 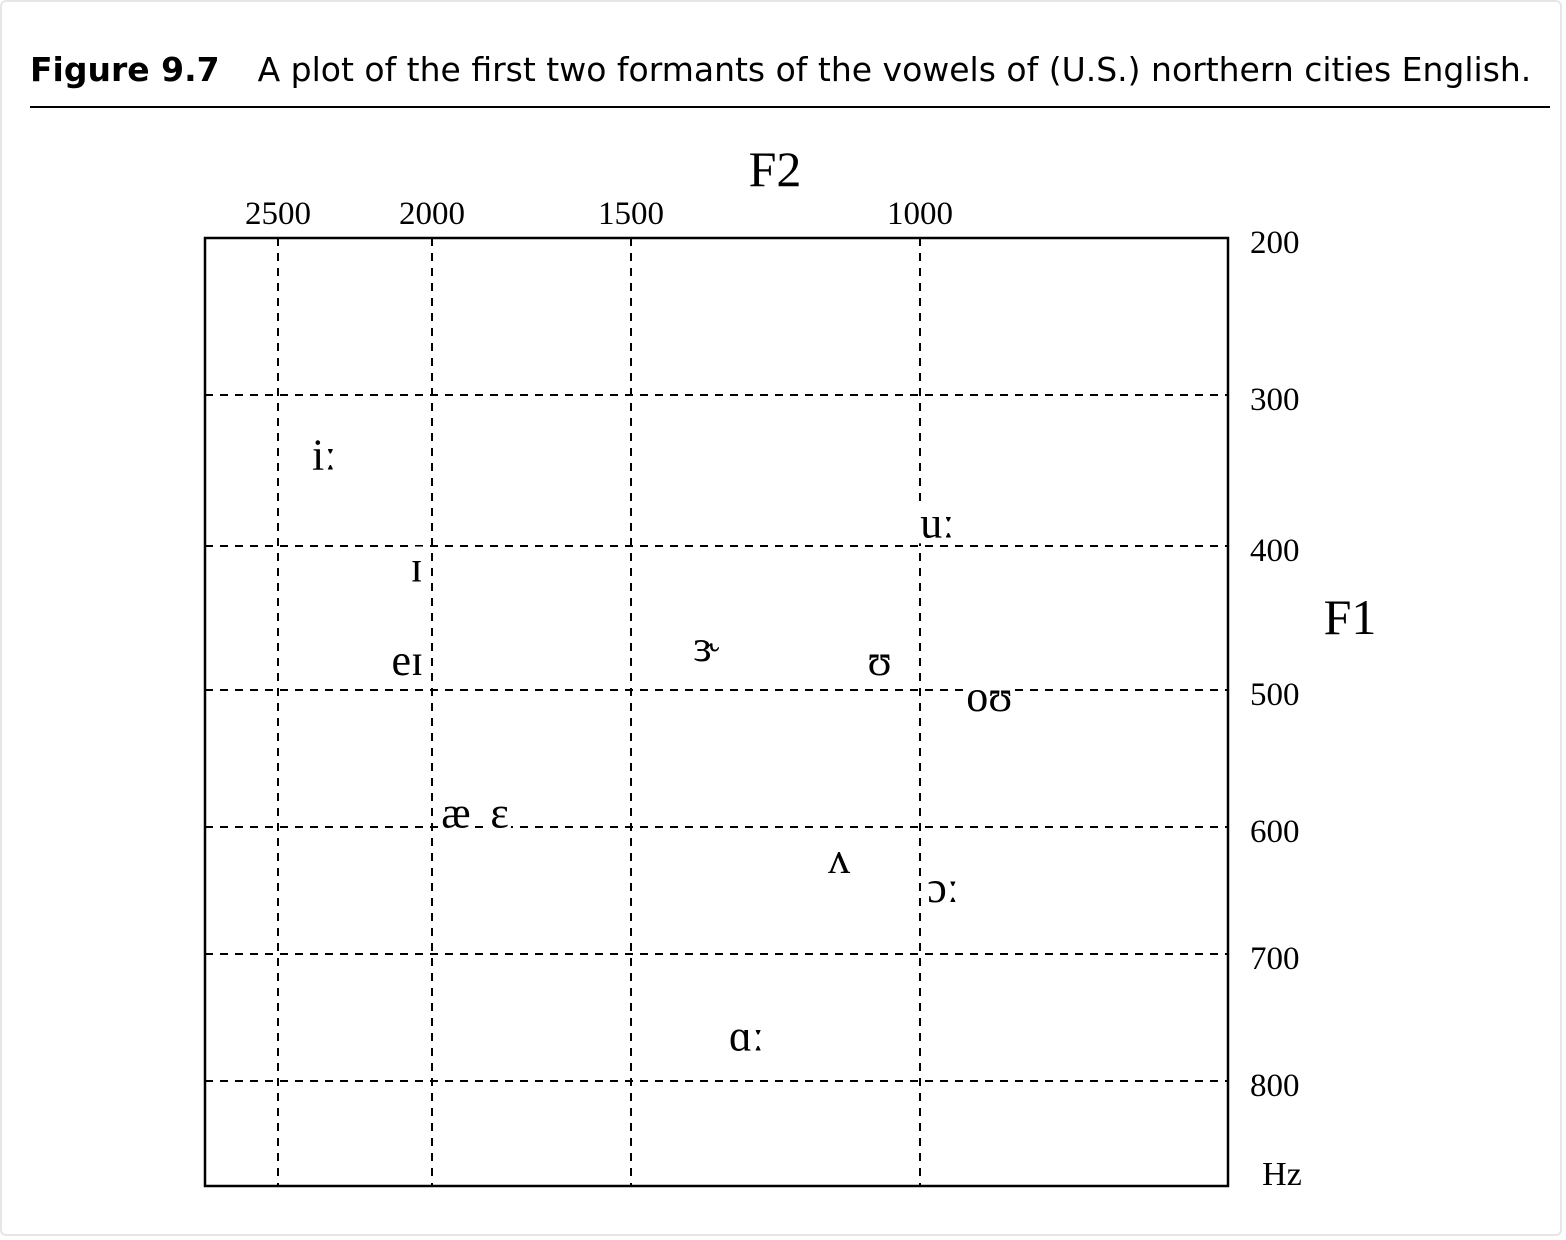 I want to click on x-tick-label: 2500, so click(x=278, y=214).